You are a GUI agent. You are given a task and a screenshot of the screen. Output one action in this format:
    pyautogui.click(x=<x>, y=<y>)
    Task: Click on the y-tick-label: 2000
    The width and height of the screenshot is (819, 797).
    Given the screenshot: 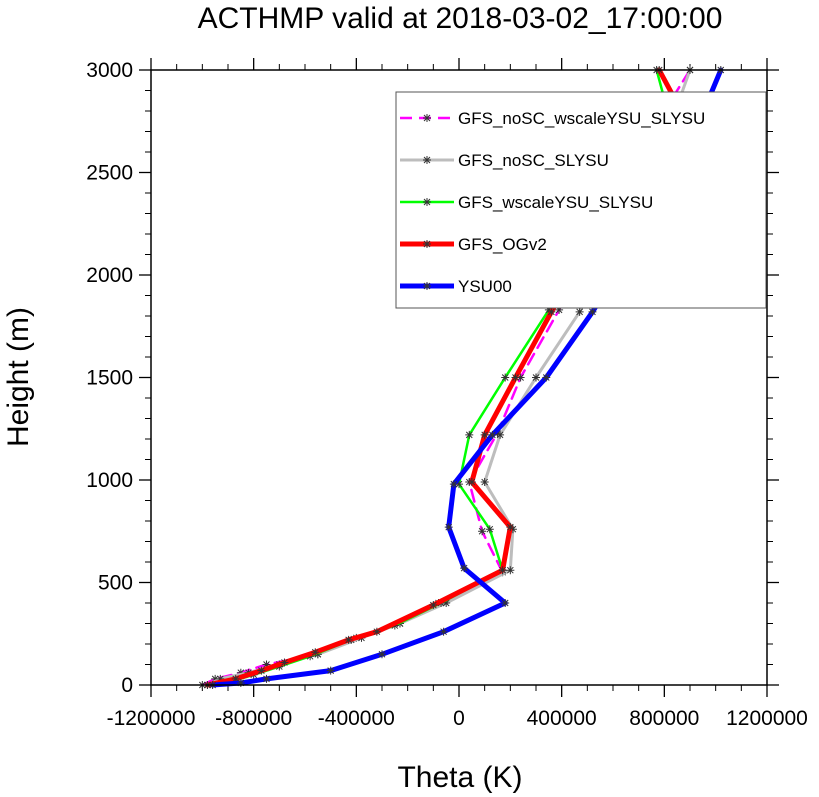 What is the action you would take?
    pyautogui.click(x=109, y=275)
    